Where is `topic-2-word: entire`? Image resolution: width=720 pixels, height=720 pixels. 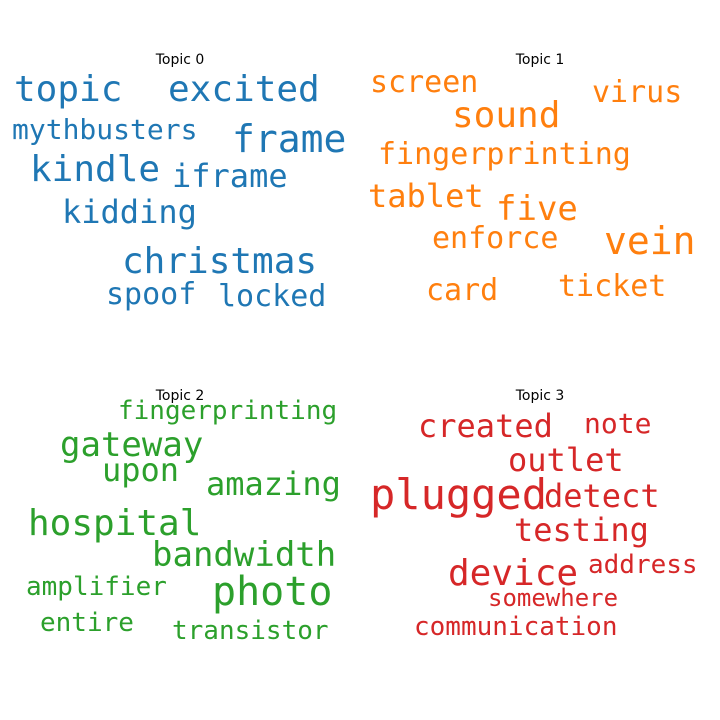 topic-2-word: entire is located at coordinates (87, 623).